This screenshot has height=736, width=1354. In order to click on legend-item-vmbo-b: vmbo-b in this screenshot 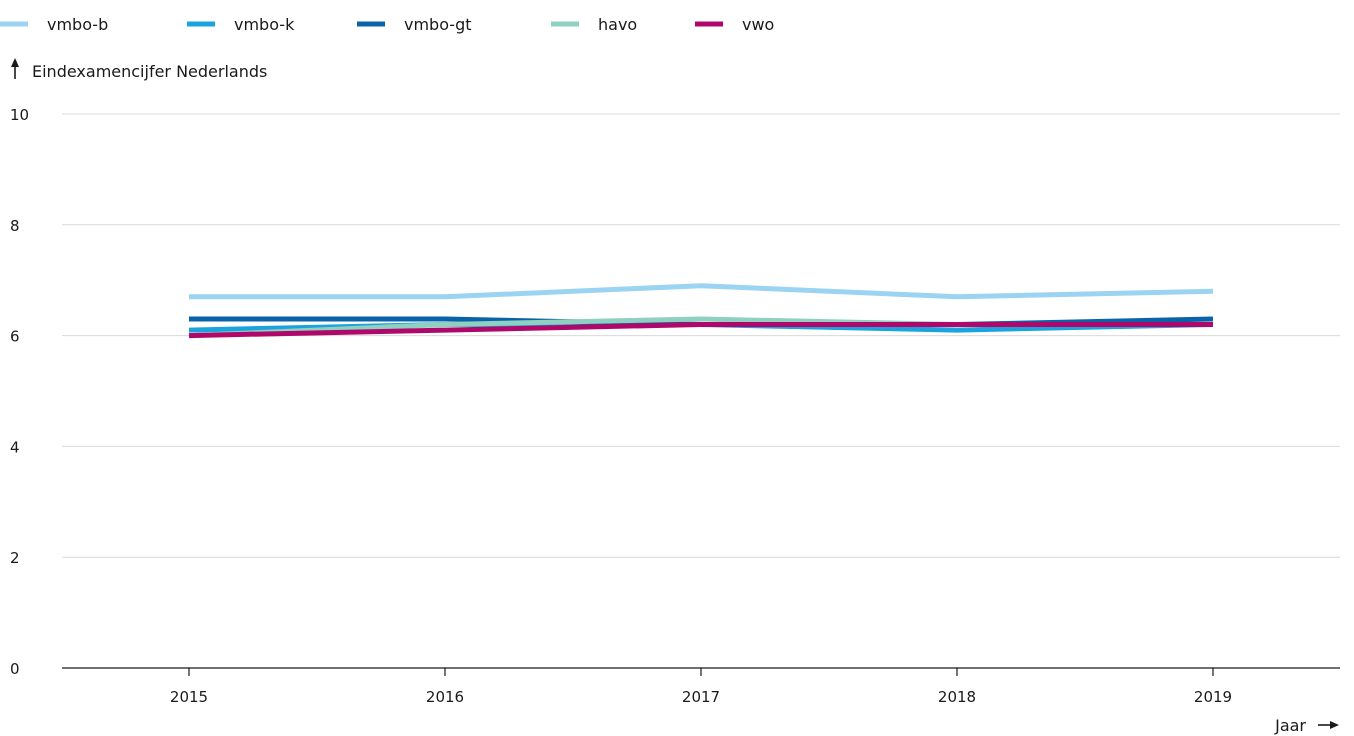, I will do `click(54, 24)`.